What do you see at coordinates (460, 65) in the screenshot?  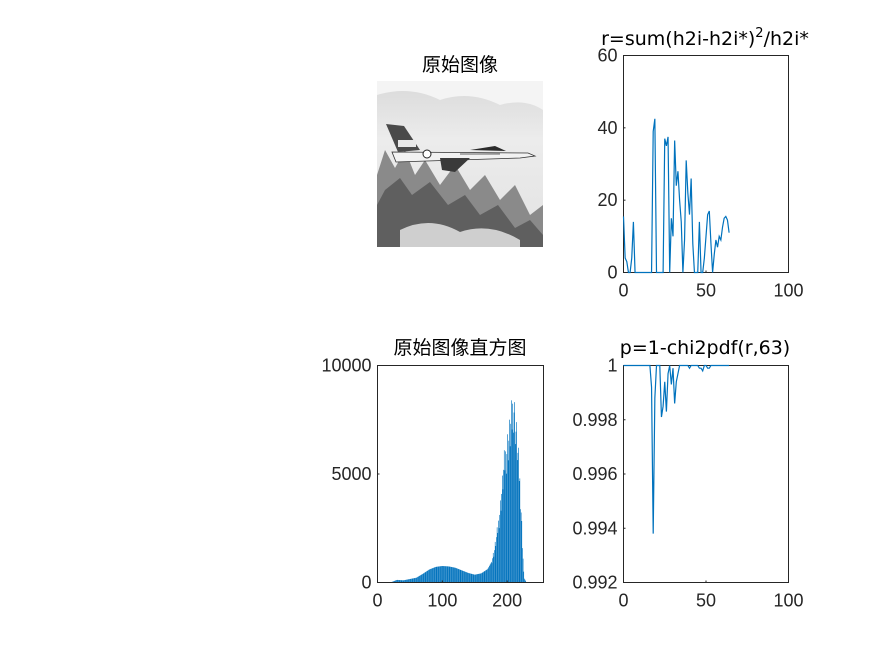 I see `image-panel-title: 原始图像` at bounding box center [460, 65].